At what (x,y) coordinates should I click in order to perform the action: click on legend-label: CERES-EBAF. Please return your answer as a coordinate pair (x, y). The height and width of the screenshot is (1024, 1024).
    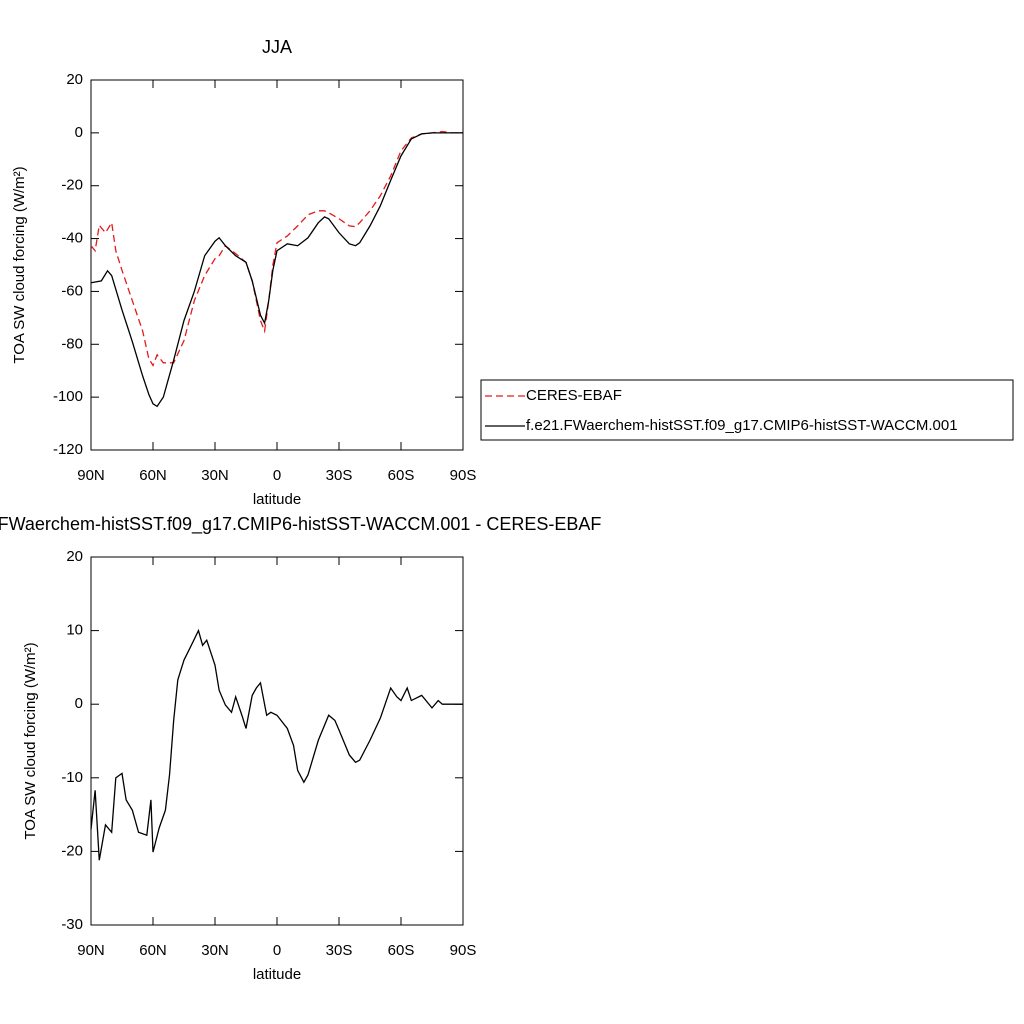
    Looking at the image, I should click on (574, 395).